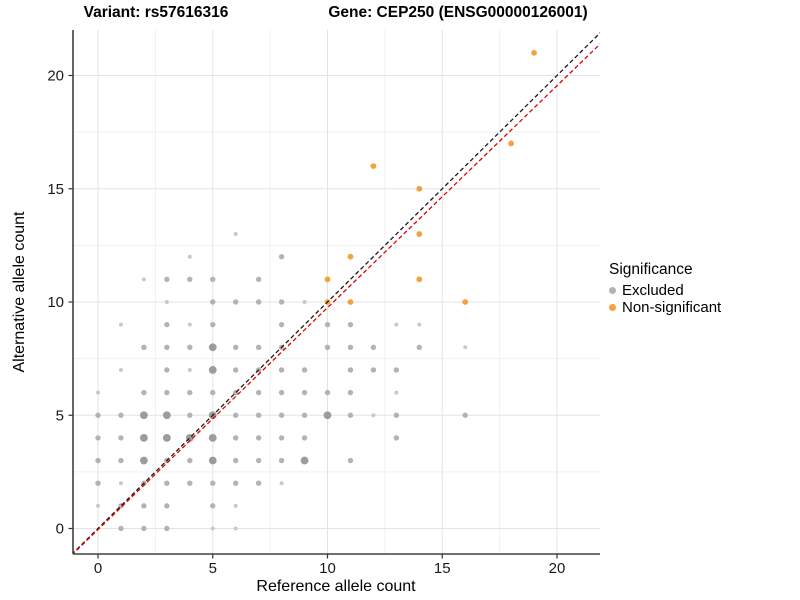 The image size is (800, 600). I want to click on legend: Significance Excluded Non-significant, so click(665, 288).